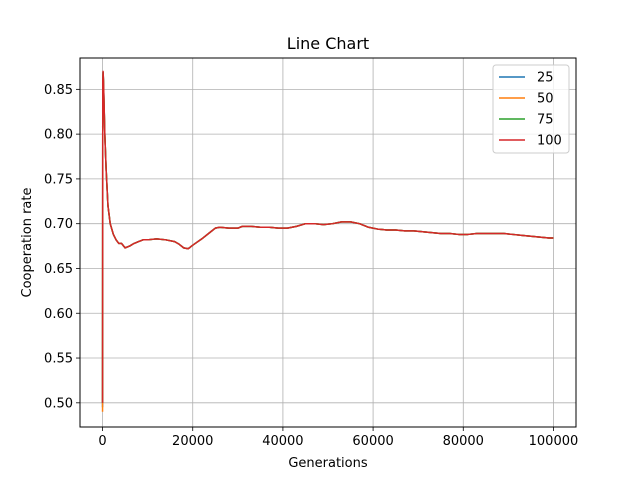  What do you see at coordinates (62, 247) in the screenshot?
I see `y-axis-ticks: 0.50 0.55 0.60 0.65 0.70 0.75 0.80 0.85` at bounding box center [62, 247].